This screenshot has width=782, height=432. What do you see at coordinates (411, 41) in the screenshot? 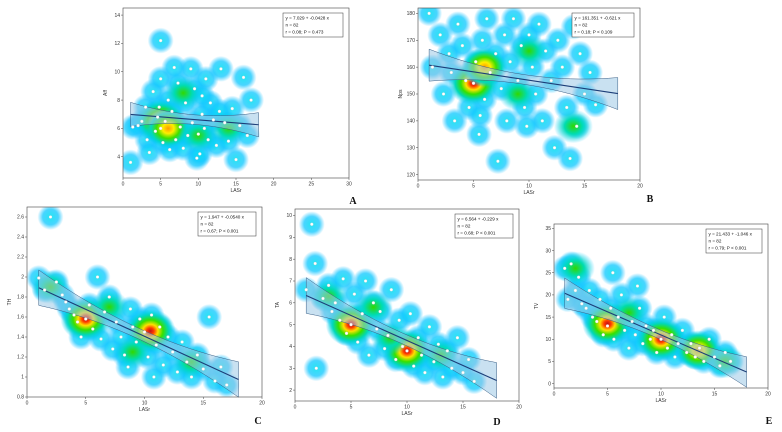
I see `panel-b-y-tick-label: 170` at bounding box center [411, 41].